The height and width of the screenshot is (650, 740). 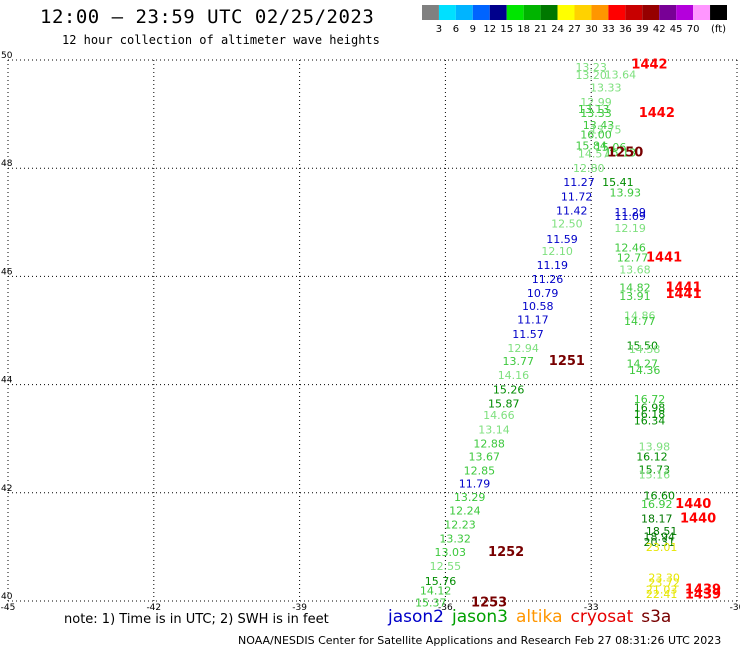 What do you see at coordinates (625, 192) in the screenshot?
I see `wave-height-label: 13.93` at bounding box center [625, 192].